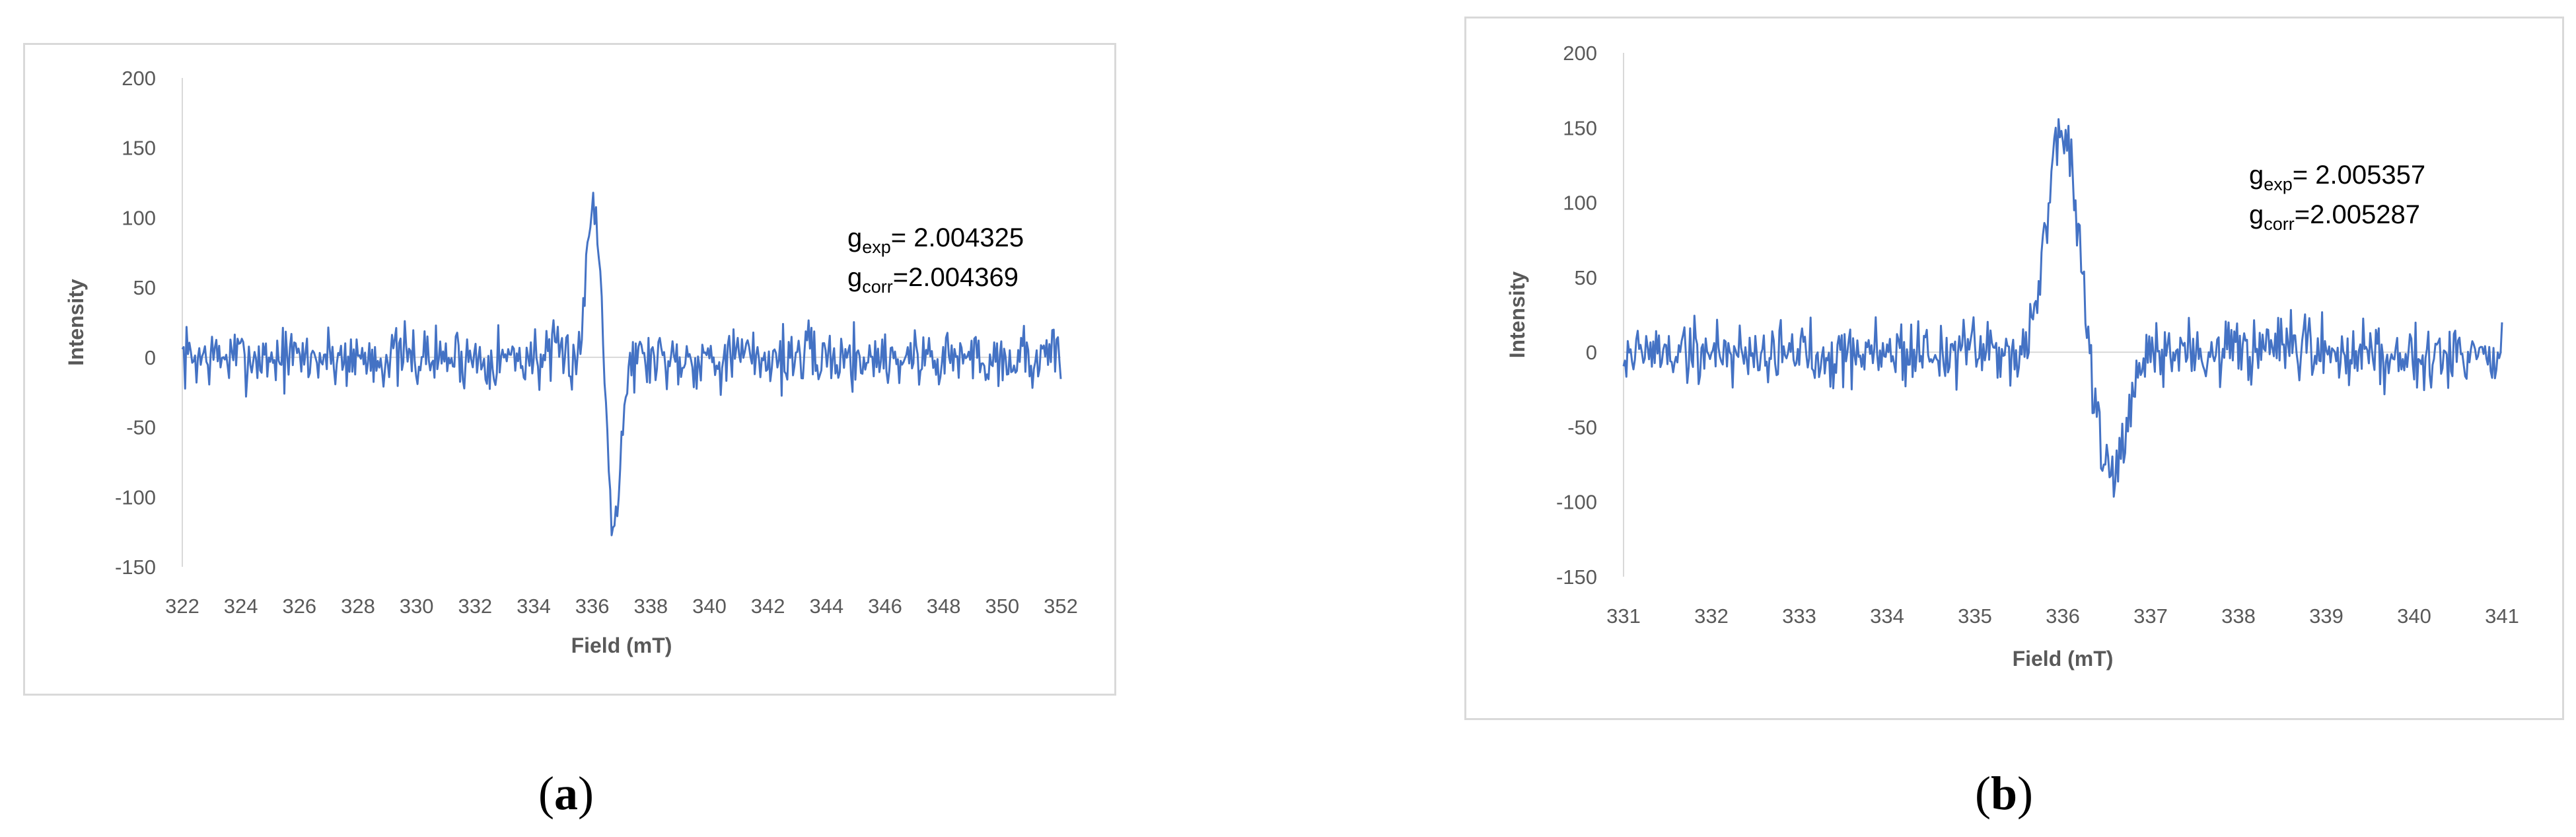  What do you see at coordinates (358, 606) in the screenshot?
I see `x-tick-label: 328` at bounding box center [358, 606].